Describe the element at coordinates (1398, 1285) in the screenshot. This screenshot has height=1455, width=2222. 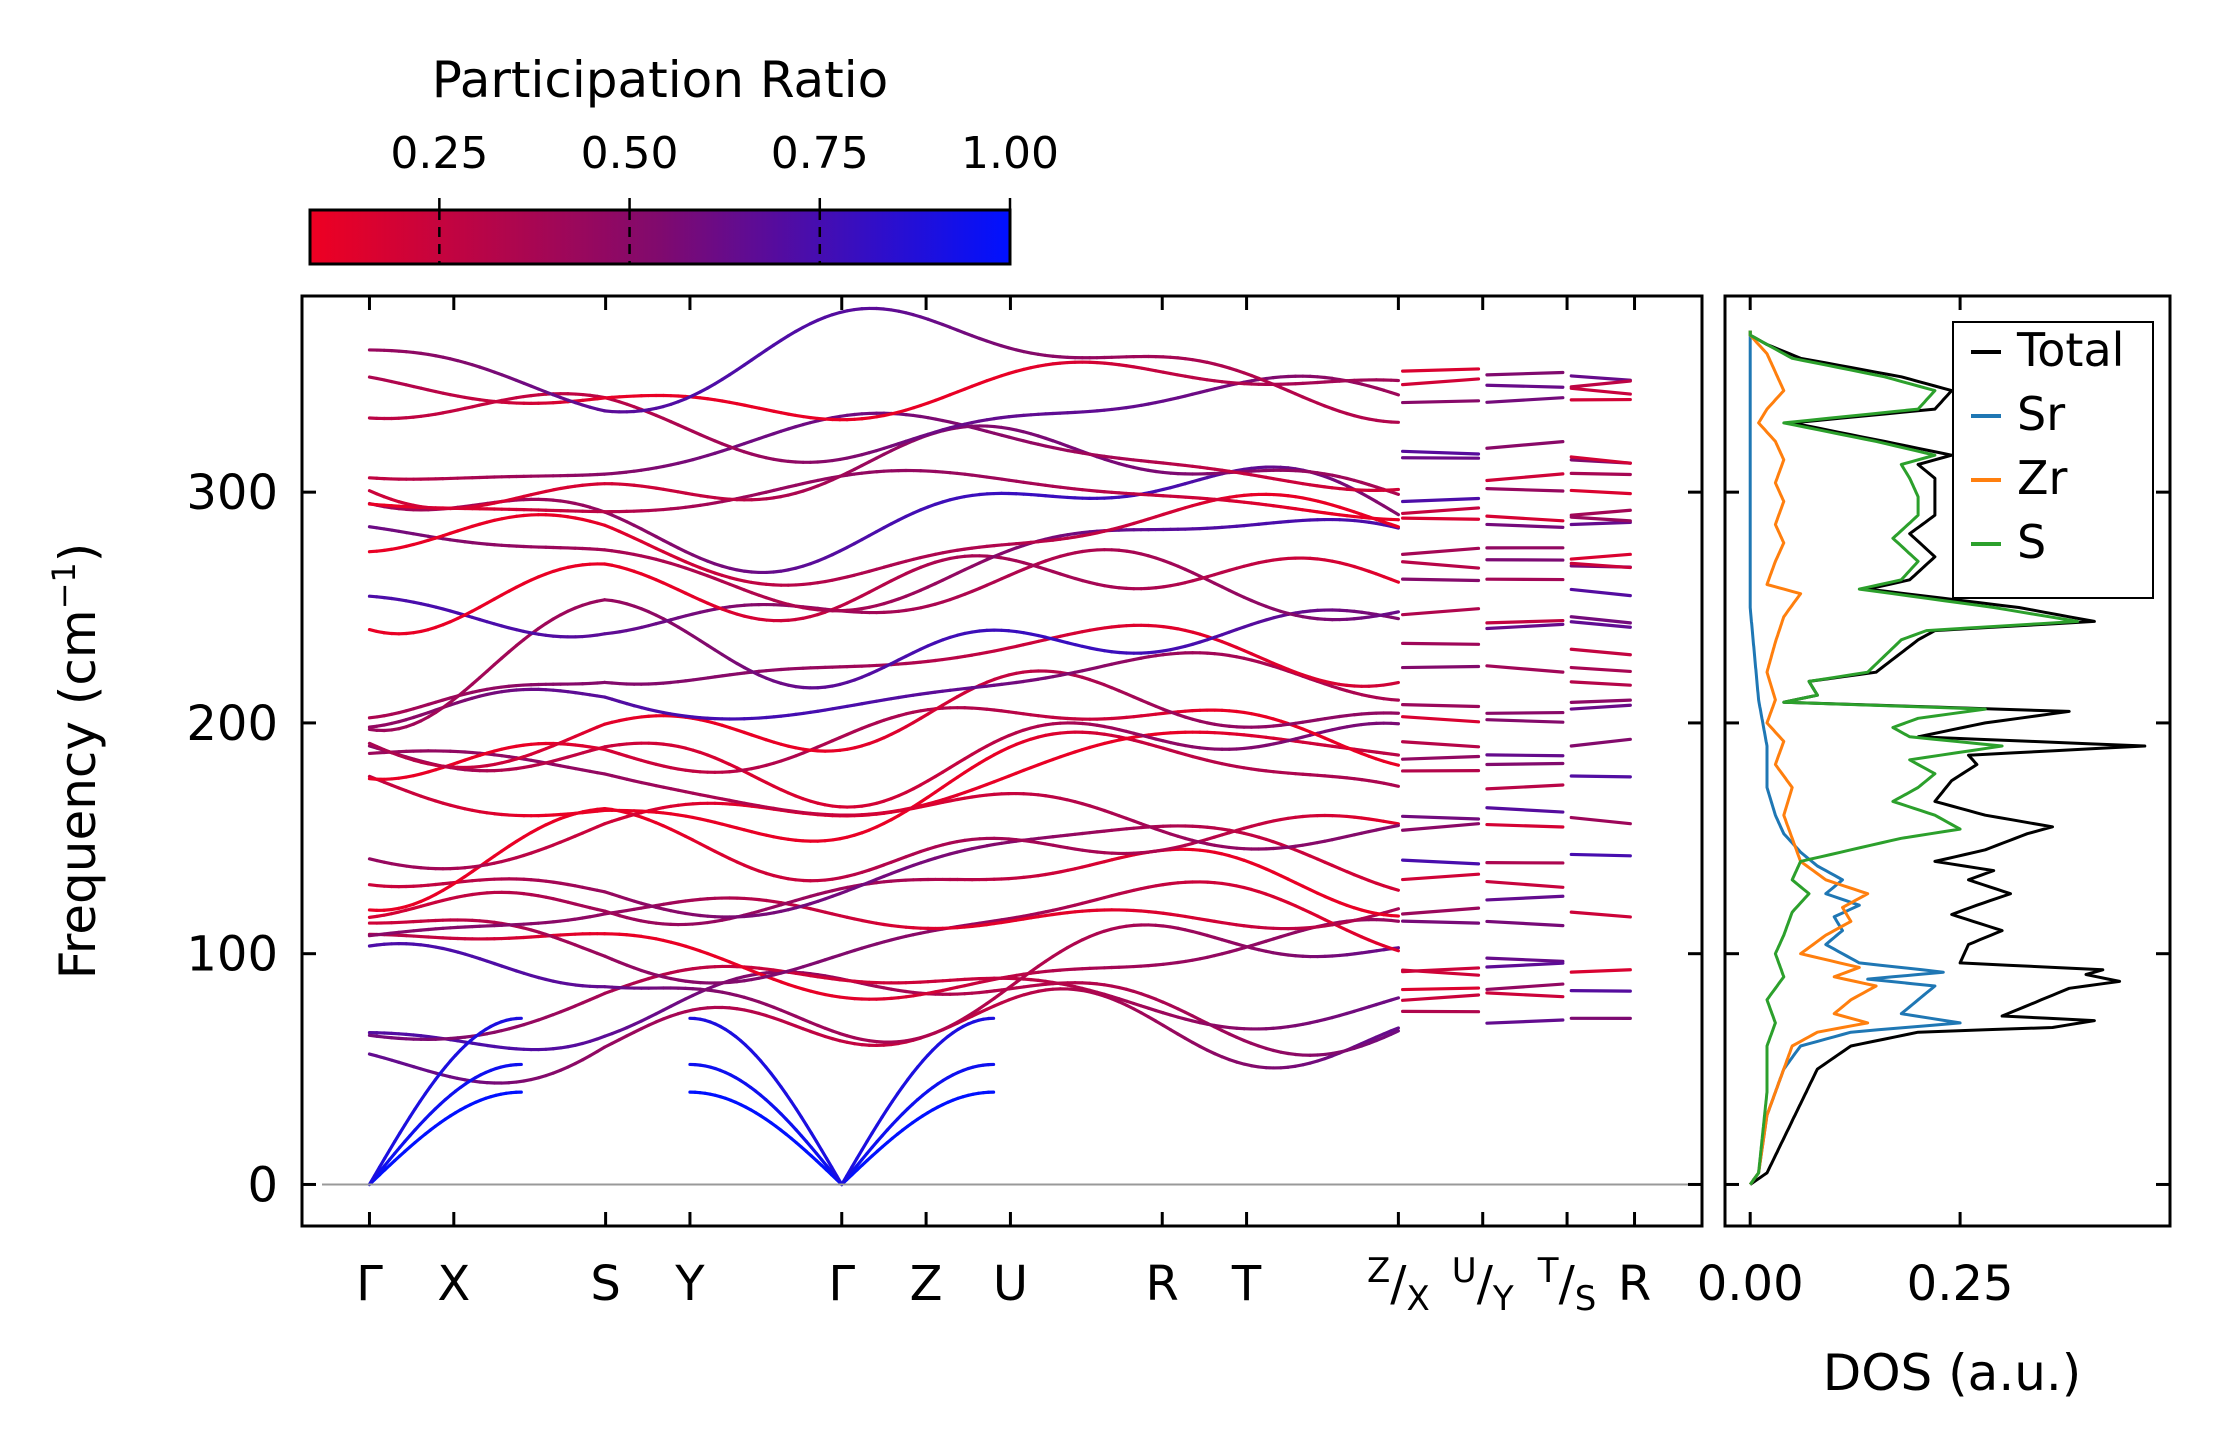
I see `k-break-label: Z/X` at that location.